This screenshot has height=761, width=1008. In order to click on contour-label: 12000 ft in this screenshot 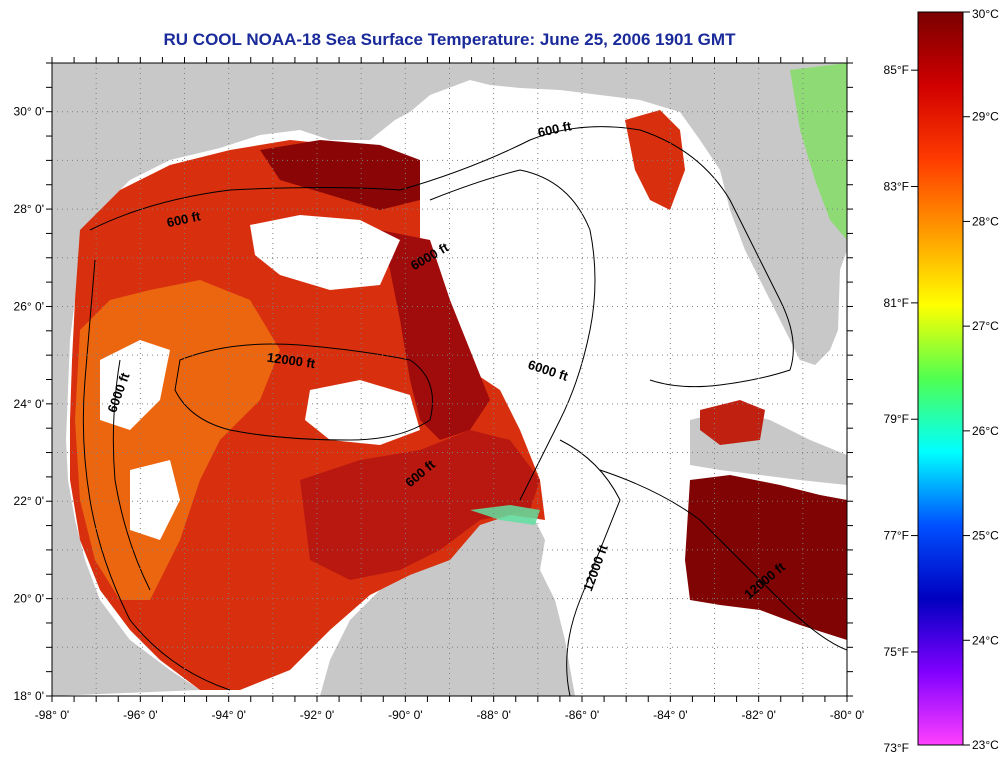, I will do `click(291, 361)`.